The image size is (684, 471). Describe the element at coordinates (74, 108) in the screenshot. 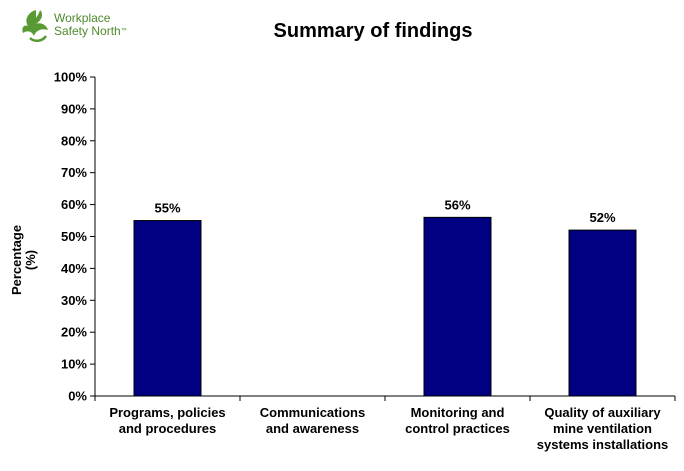

I see `y-tick-label-9: 90%` at that location.